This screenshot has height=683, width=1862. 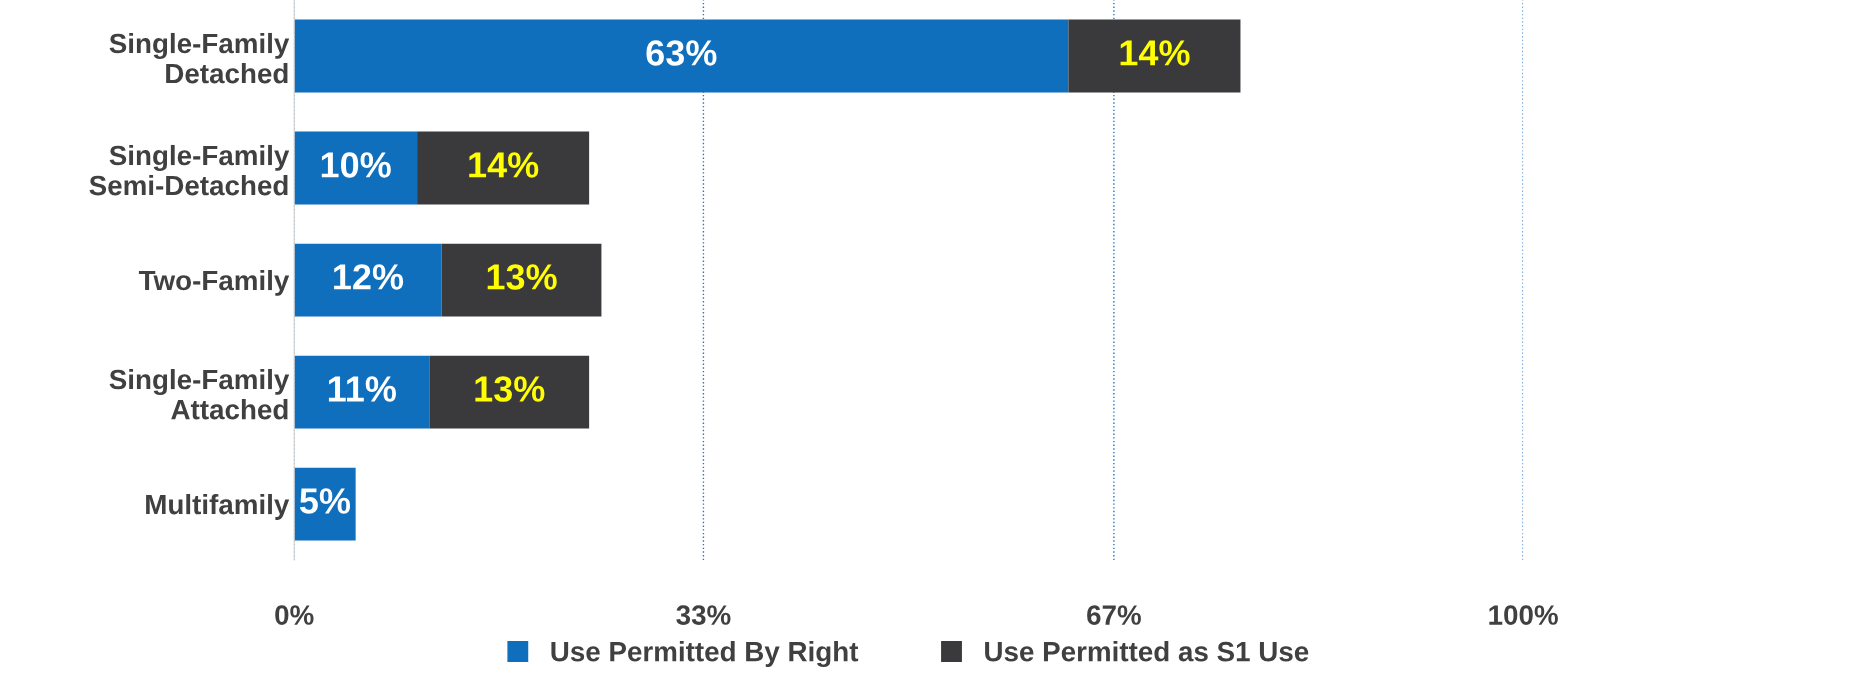 I want to click on data-label: 10%, so click(x=356, y=165).